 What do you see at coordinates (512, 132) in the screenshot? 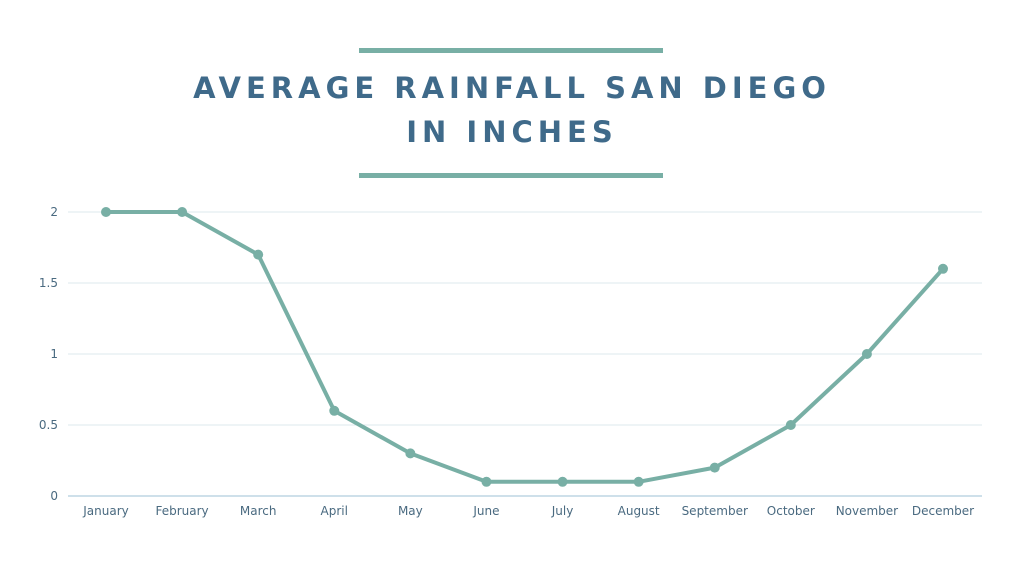
I see `chart-title-line2: IN INCHES` at bounding box center [512, 132].